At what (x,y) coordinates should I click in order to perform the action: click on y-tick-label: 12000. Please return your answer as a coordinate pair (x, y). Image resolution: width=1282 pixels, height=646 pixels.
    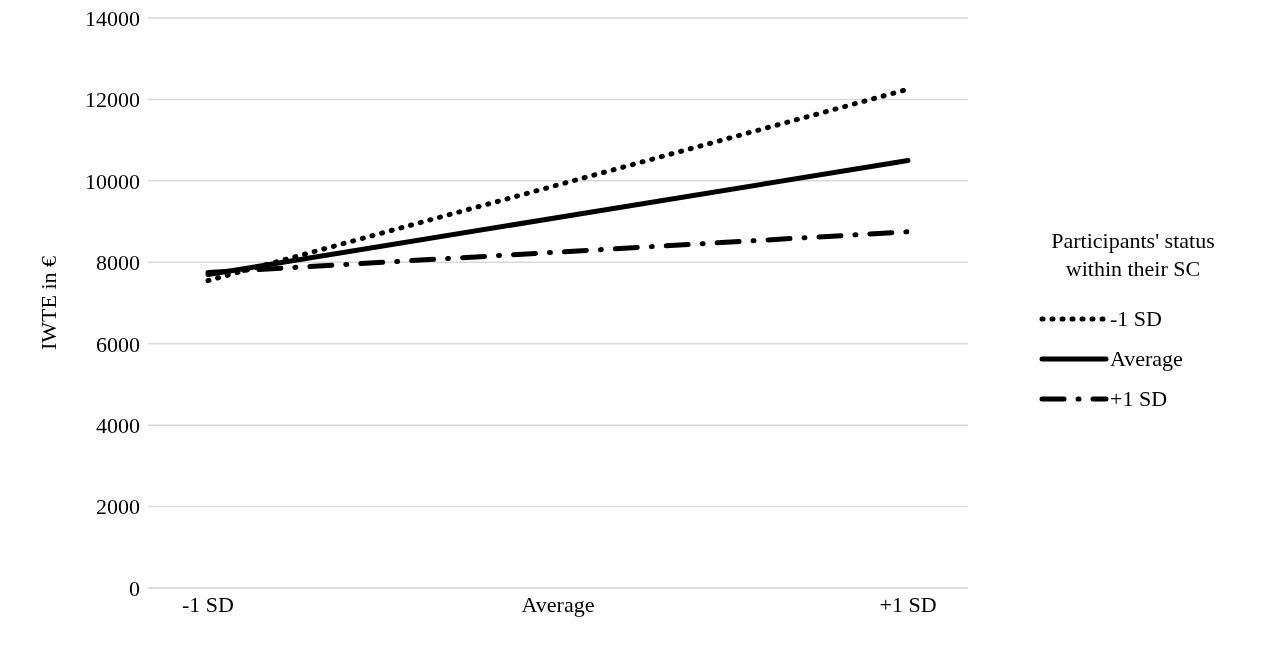
    Looking at the image, I should click on (112, 100).